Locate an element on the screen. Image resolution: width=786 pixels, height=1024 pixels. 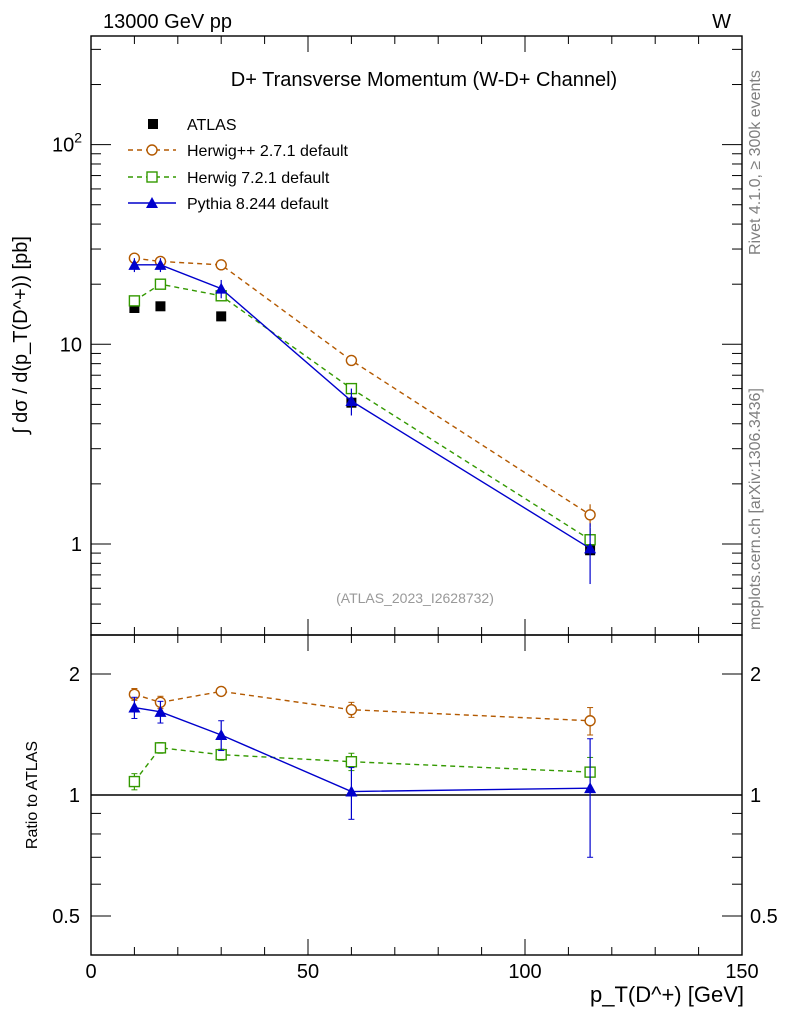
ratio-y-tick-label-right: 2 is located at coordinates (755, 675).